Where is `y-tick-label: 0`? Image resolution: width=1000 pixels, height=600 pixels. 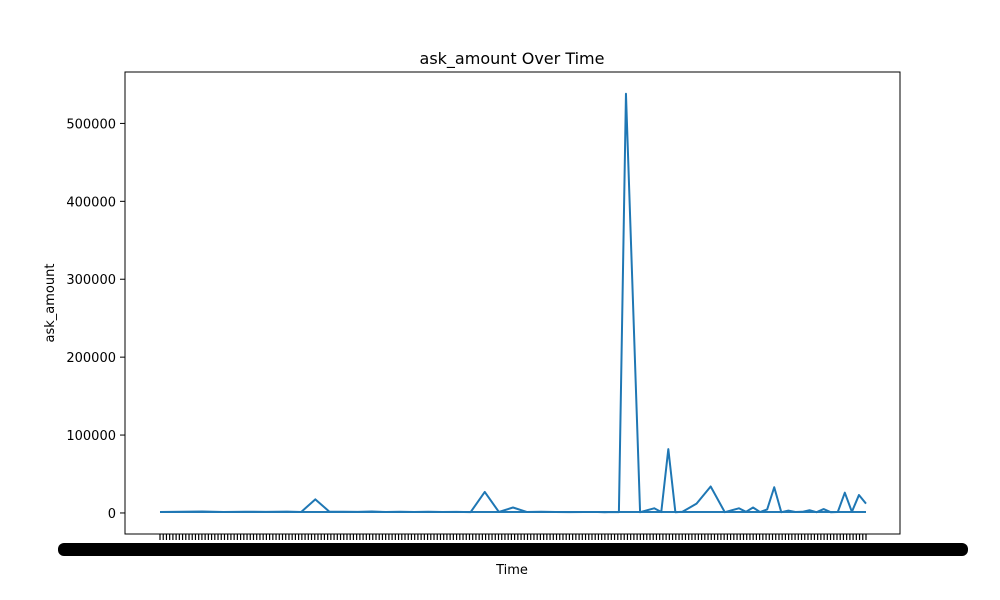
y-tick-label: 0 is located at coordinates (112, 514).